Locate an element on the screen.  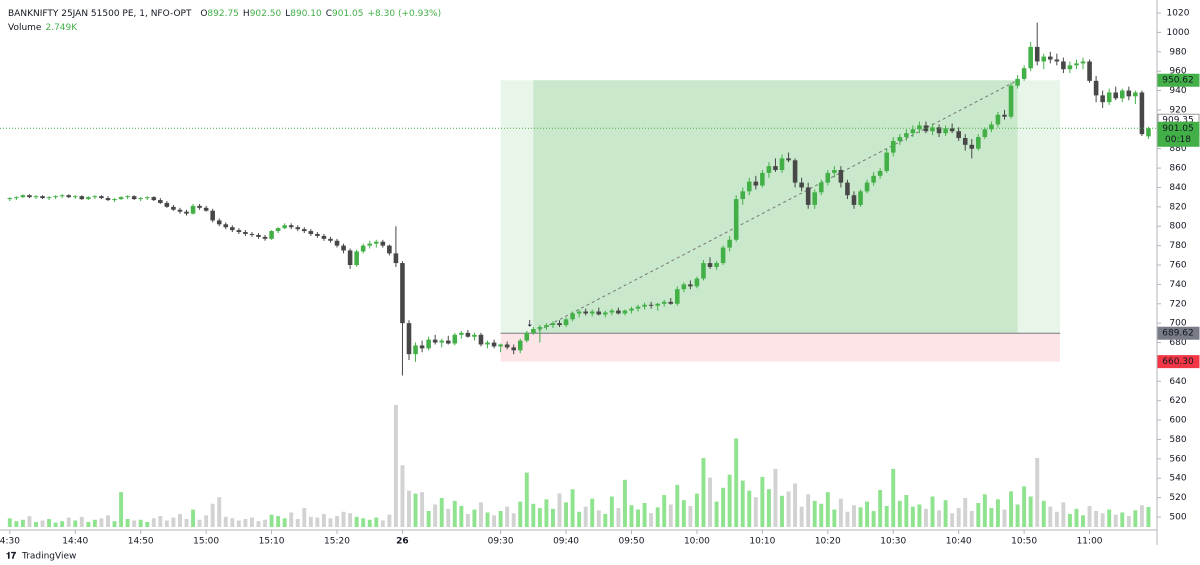
y-tick-label: 700 is located at coordinates (1177, 324).